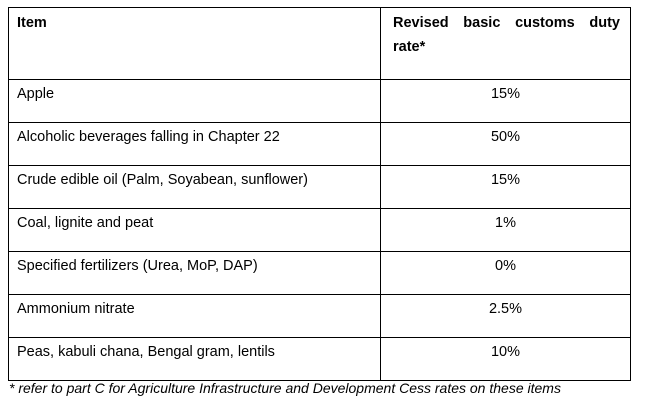 The width and height of the screenshot is (645, 404). What do you see at coordinates (194, 101) in the screenshot?
I see `row-item: Apple` at bounding box center [194, 101].